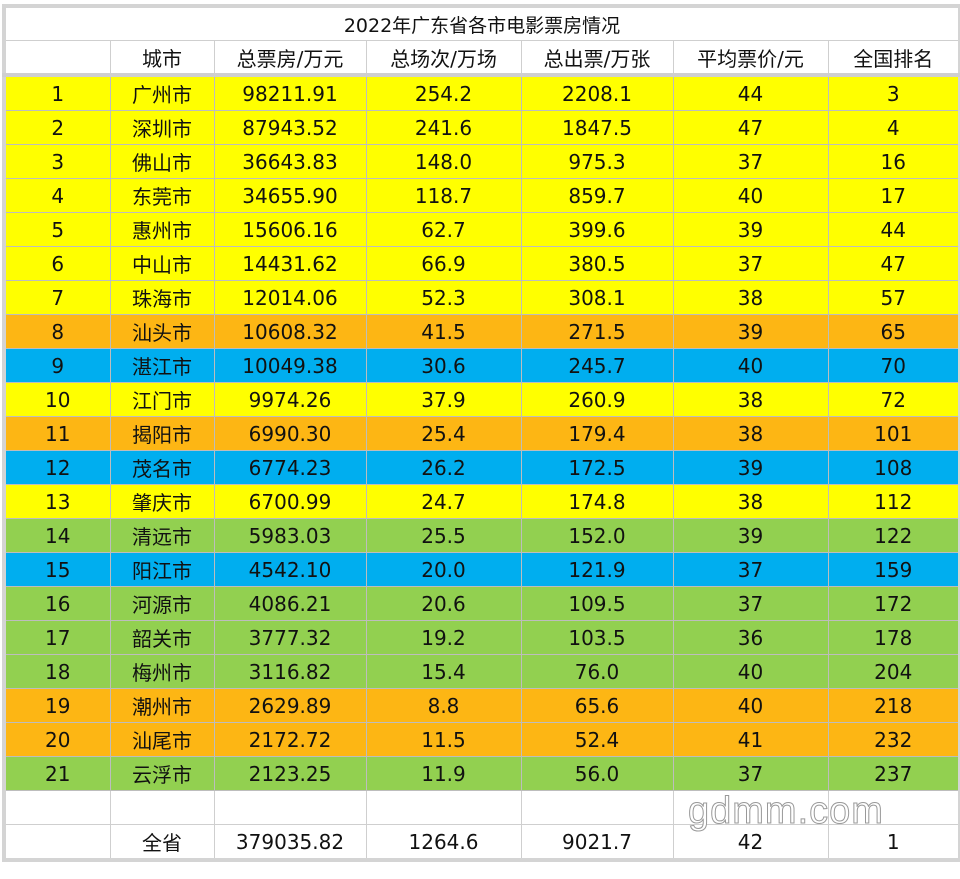 This screenshot has width=960, height=879. I want to click on city-cell: 中山市, so click(162, 263).